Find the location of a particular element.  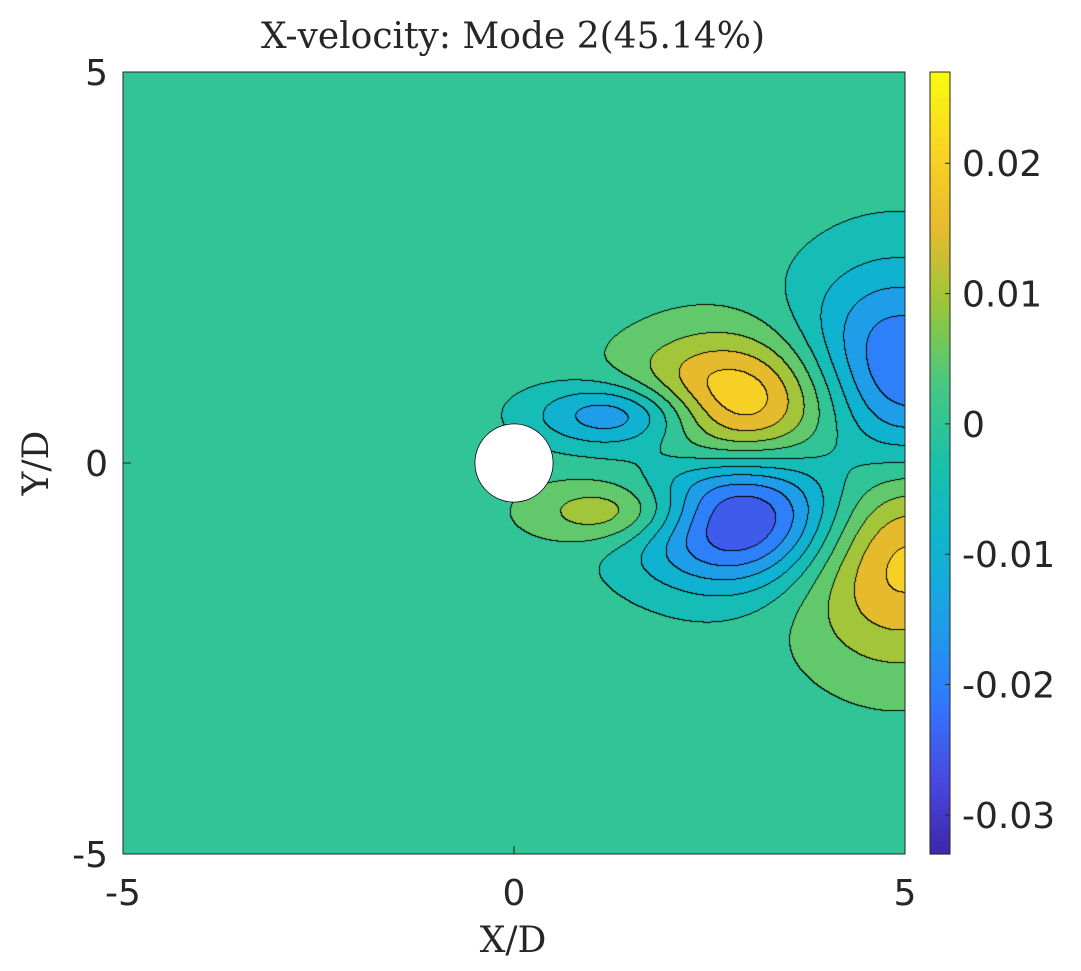

colorbar-tick-label: 0.02 is located at coordinates (1002, 164).